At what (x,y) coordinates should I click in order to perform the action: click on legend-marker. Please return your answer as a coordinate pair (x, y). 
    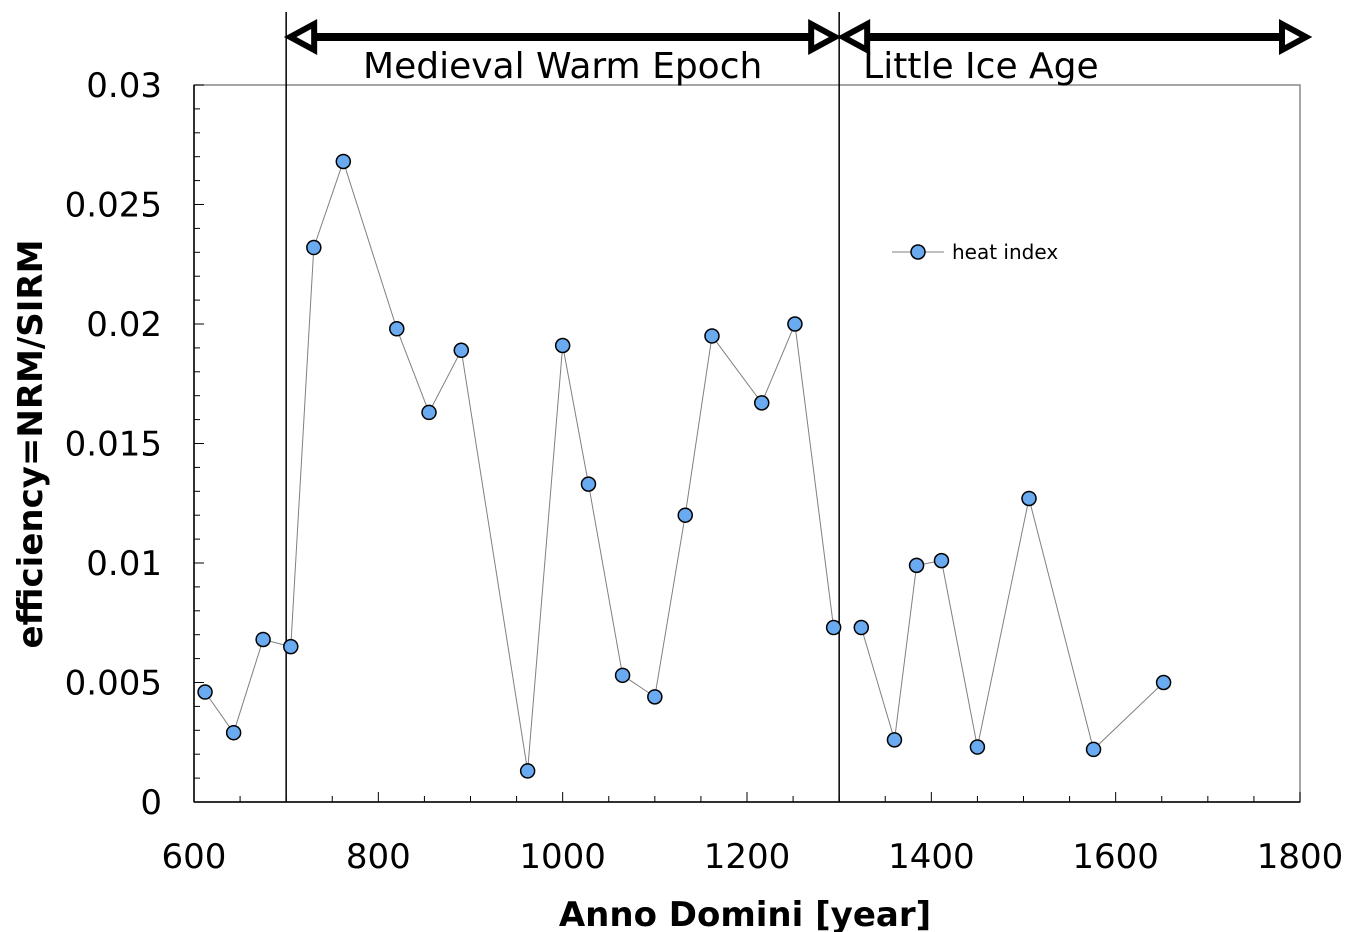
    Looking at the image, I should click on (918, 252).